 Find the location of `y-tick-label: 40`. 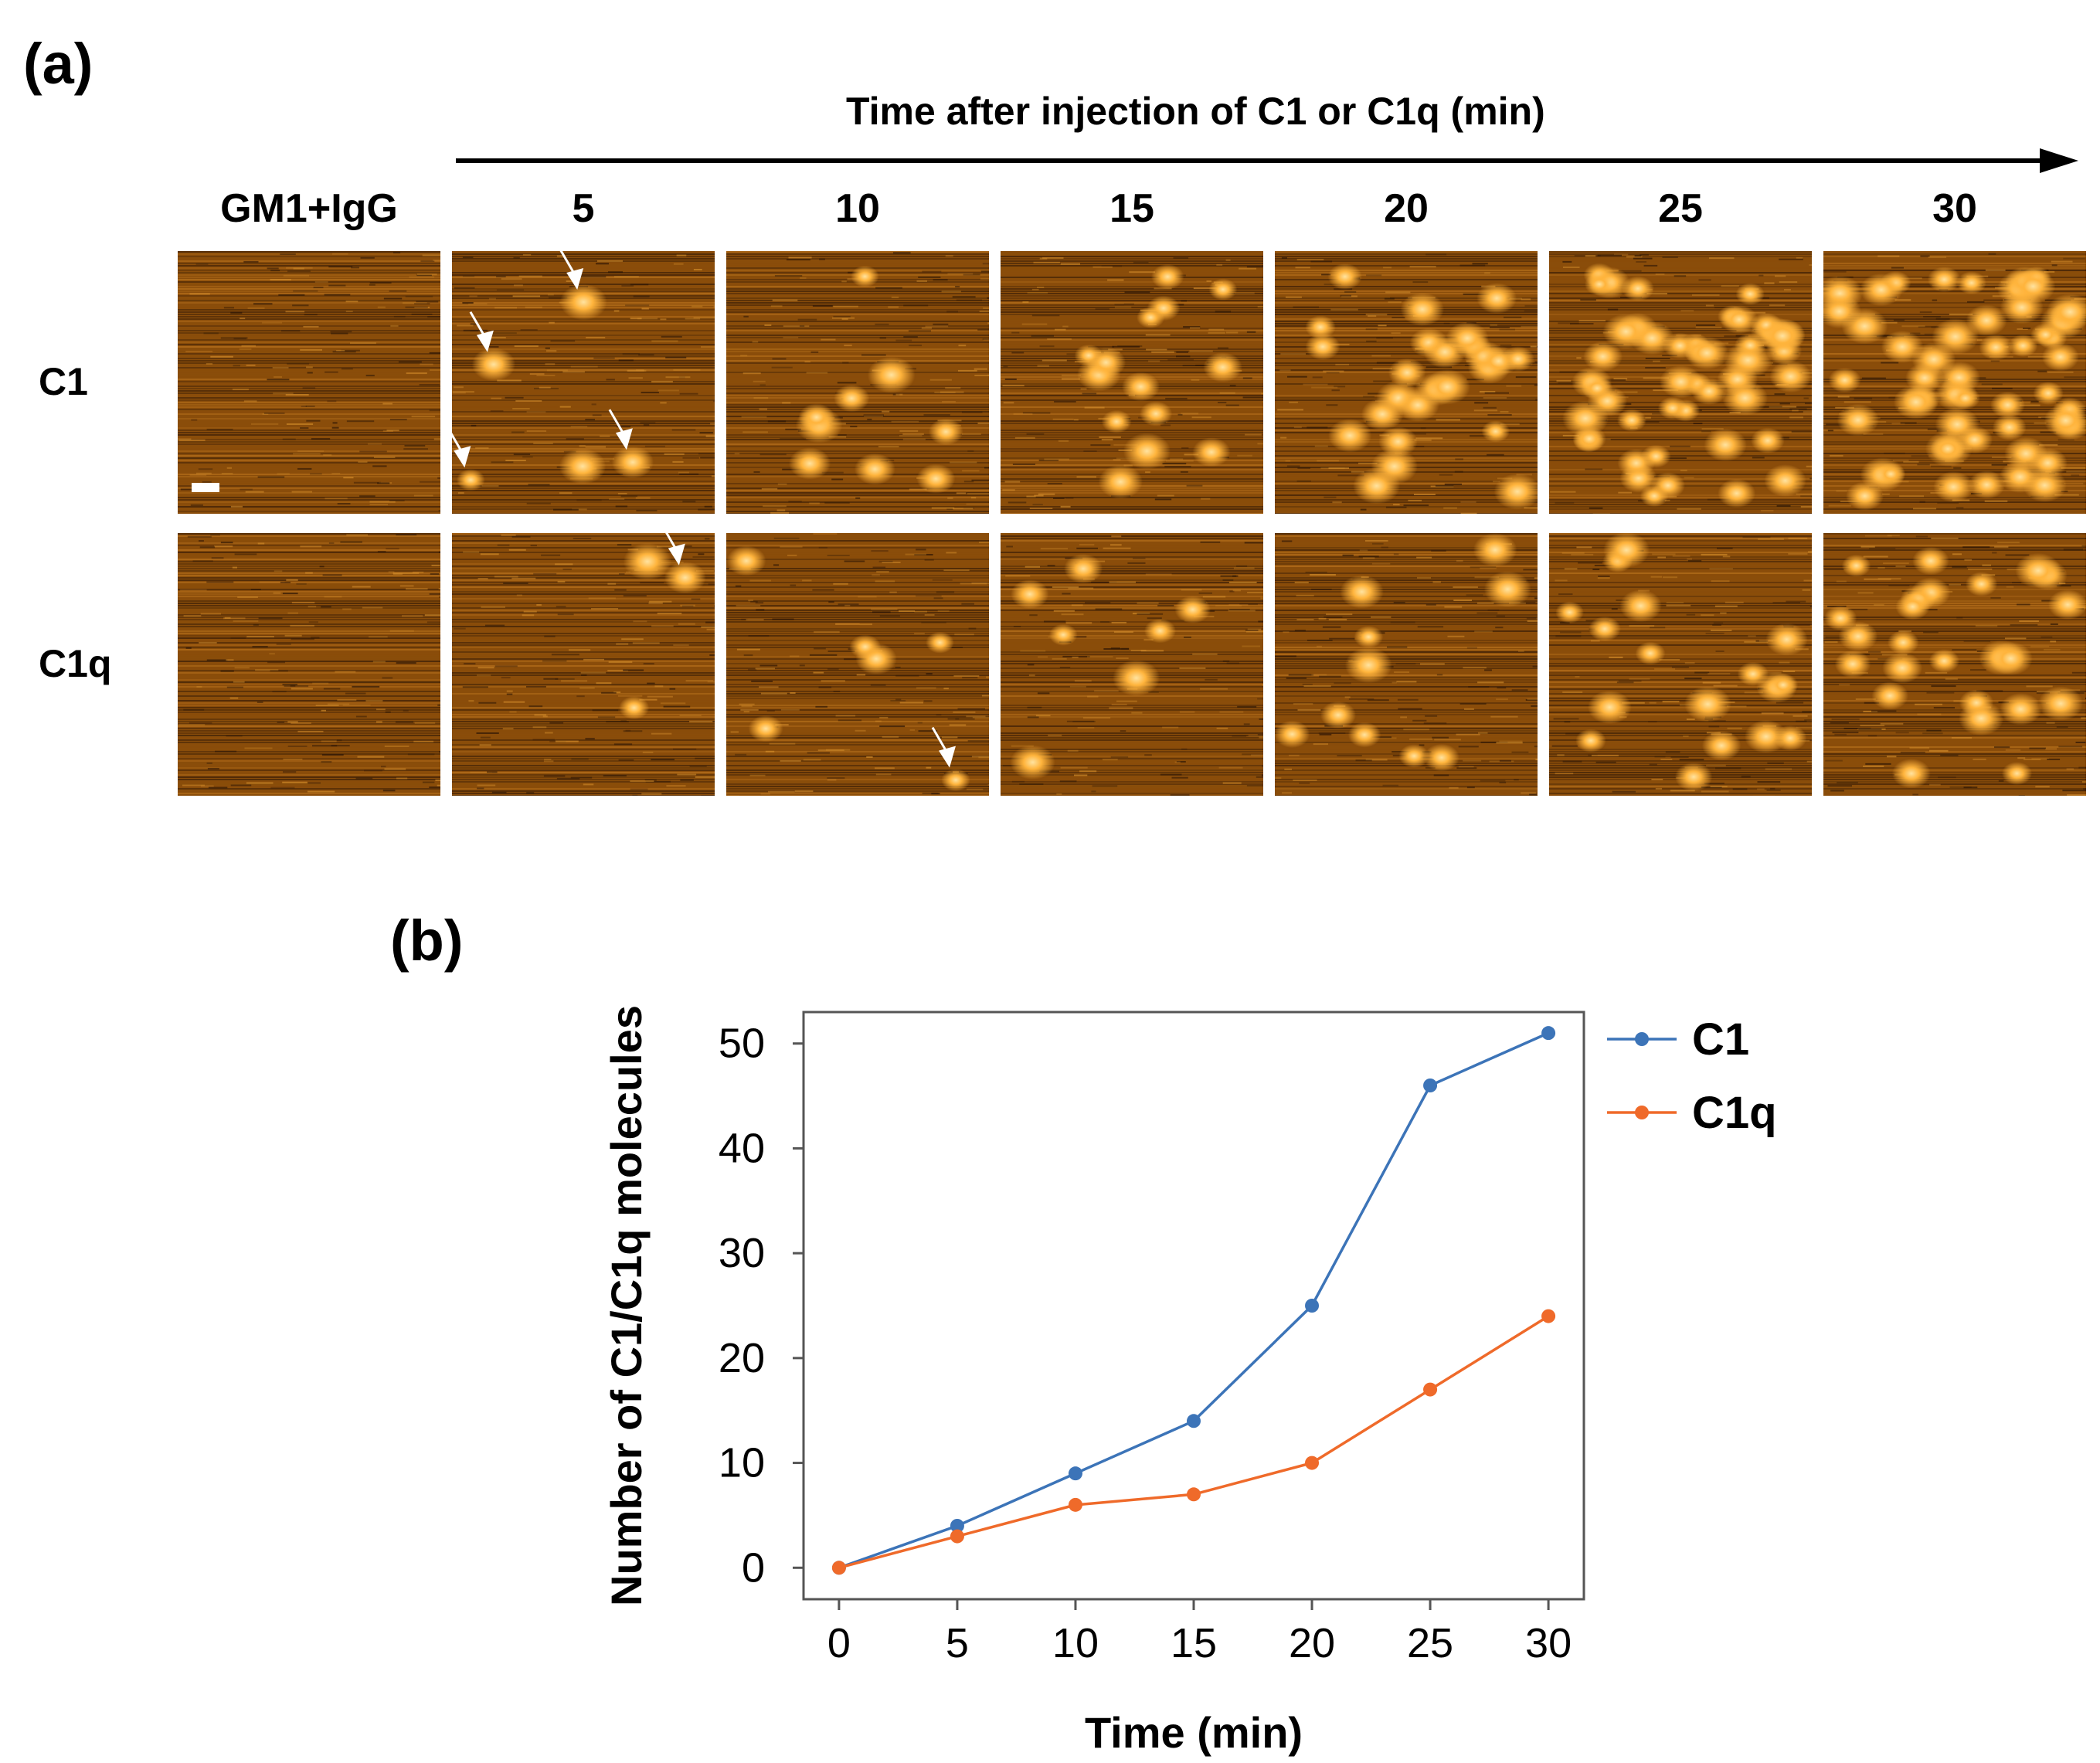

y-tick-label: 40 is located at coordinates (742, 1148).